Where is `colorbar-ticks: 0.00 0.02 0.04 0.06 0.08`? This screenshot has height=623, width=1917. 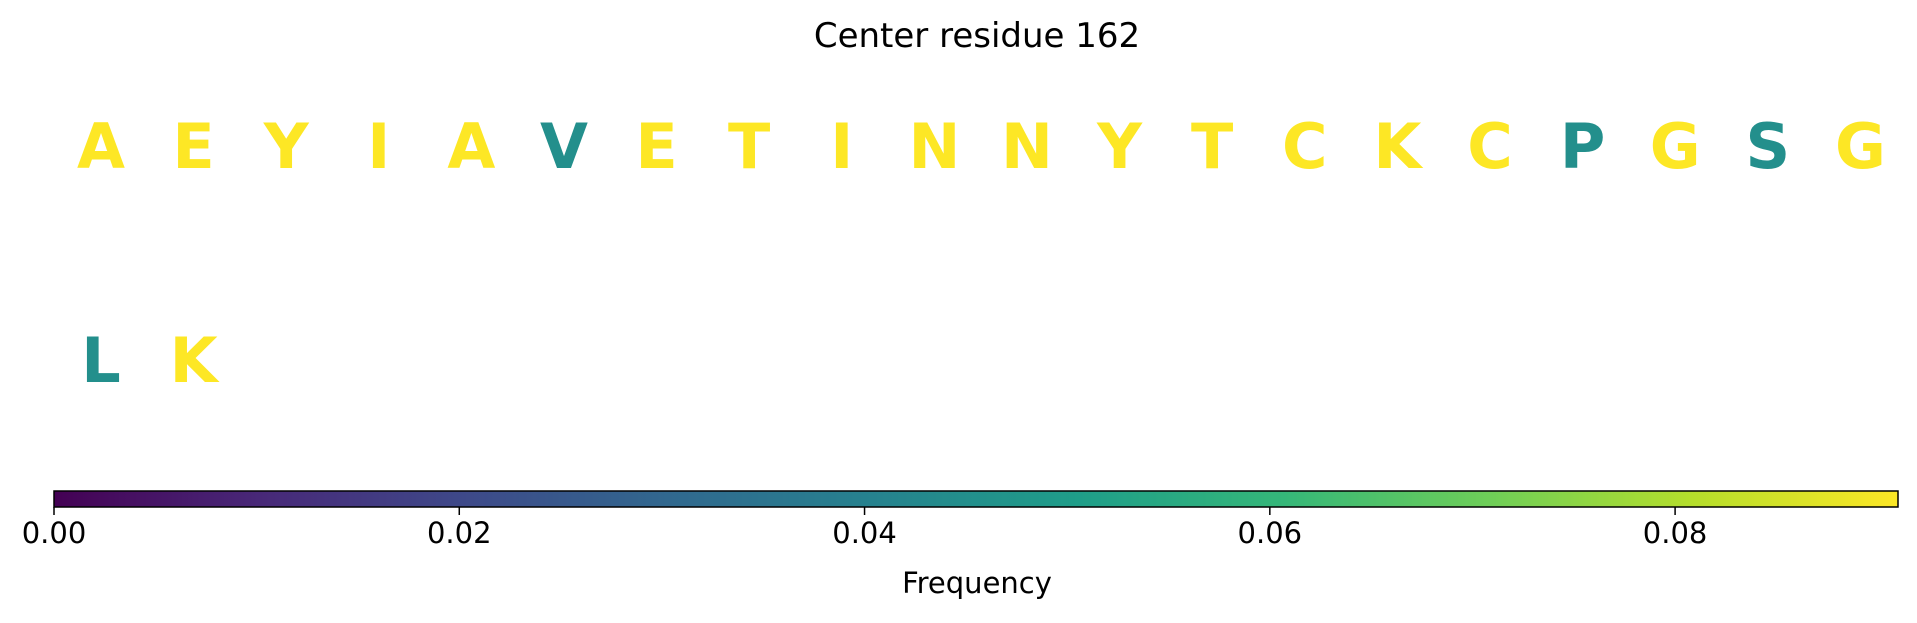
colorbar-ticks: 0.00 0.02 0.04 0.06 0.08 is located at coordinates (865, 528).